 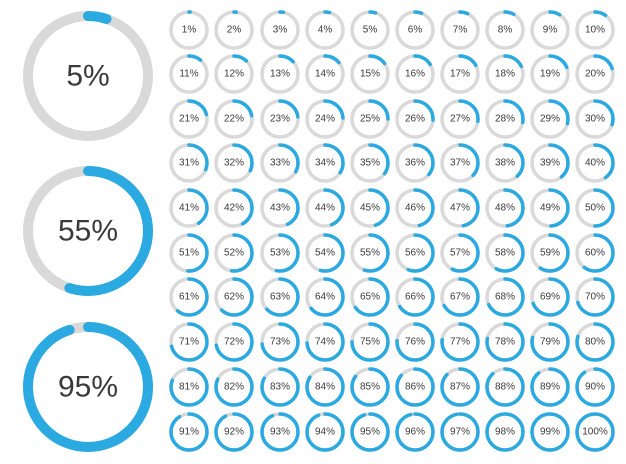 What do you see at coordinates (550, 74) in the screenshot?
I see `small-percent-label: 19%` at bounding box center [550, 74].